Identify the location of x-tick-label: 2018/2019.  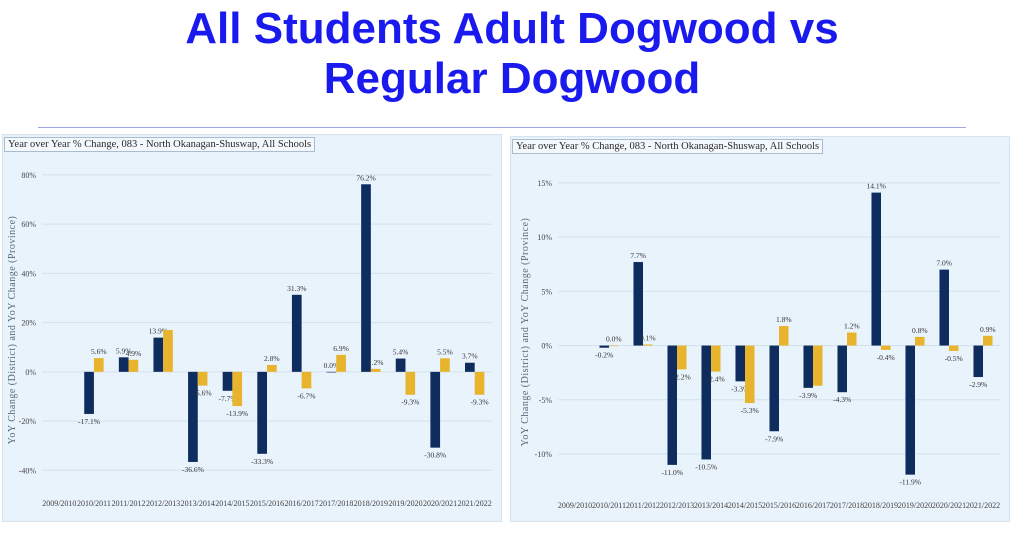
(881, 505).